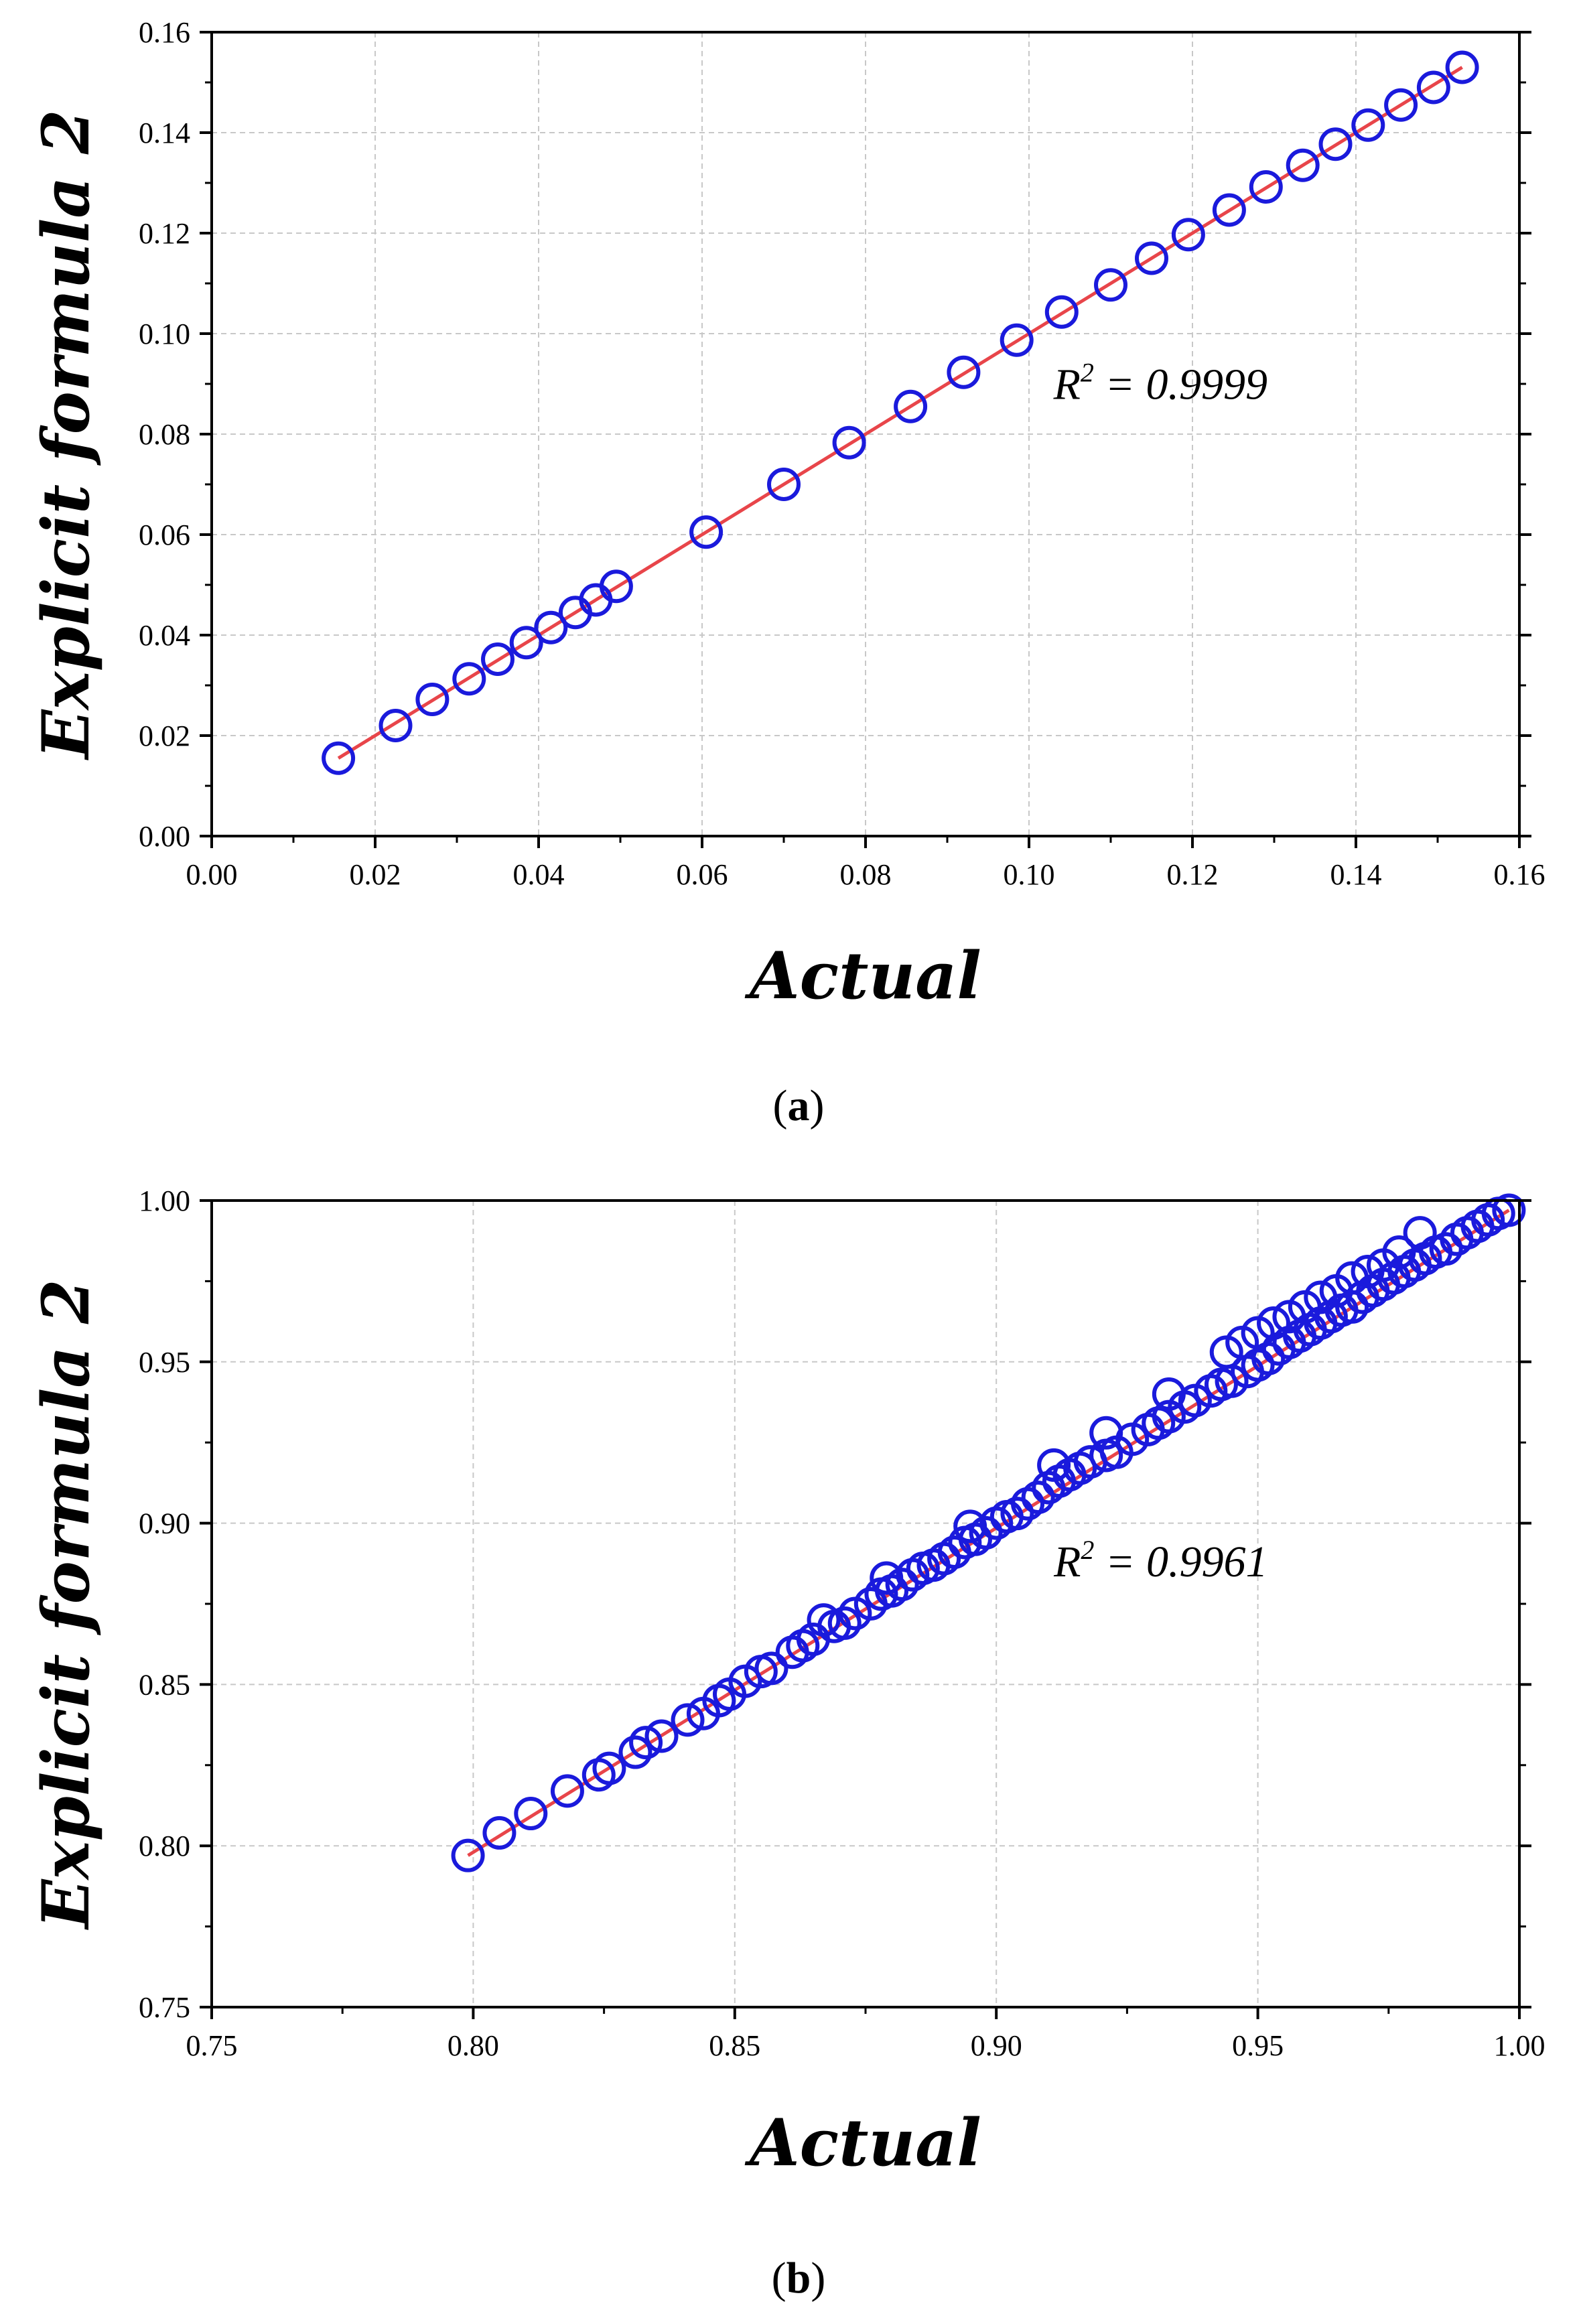 The width and height of the screenshot is (1579, 2324). I want to click on panel-a-x-tick-label: 0.16, so click(1520, 874).